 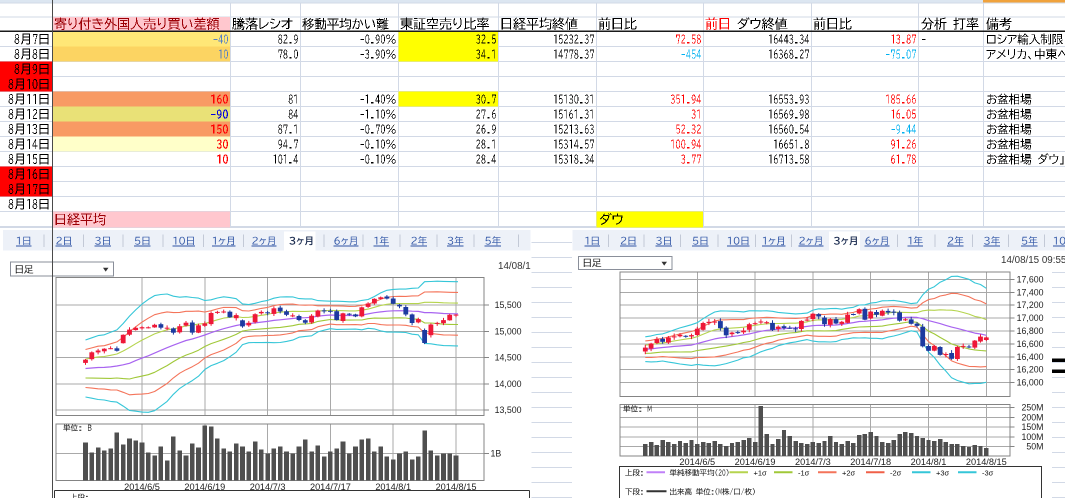 I want to click on svg-text: 17,600, so click(x=1030, y=279).